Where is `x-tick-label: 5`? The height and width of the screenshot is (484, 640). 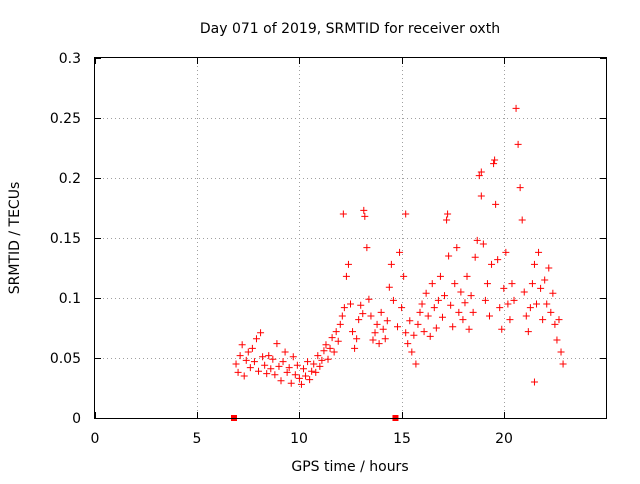
x-tick-label: 5 is located at coordinates (197, 439).